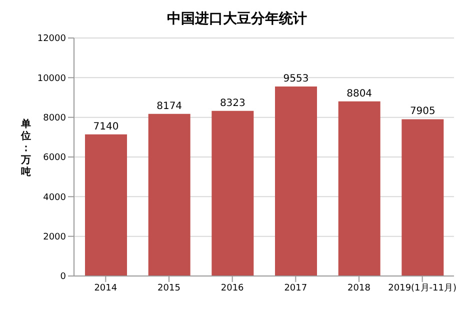 This screenshot has height=310, width=474. I want to click on data-label: 9553, so click(296, 79).